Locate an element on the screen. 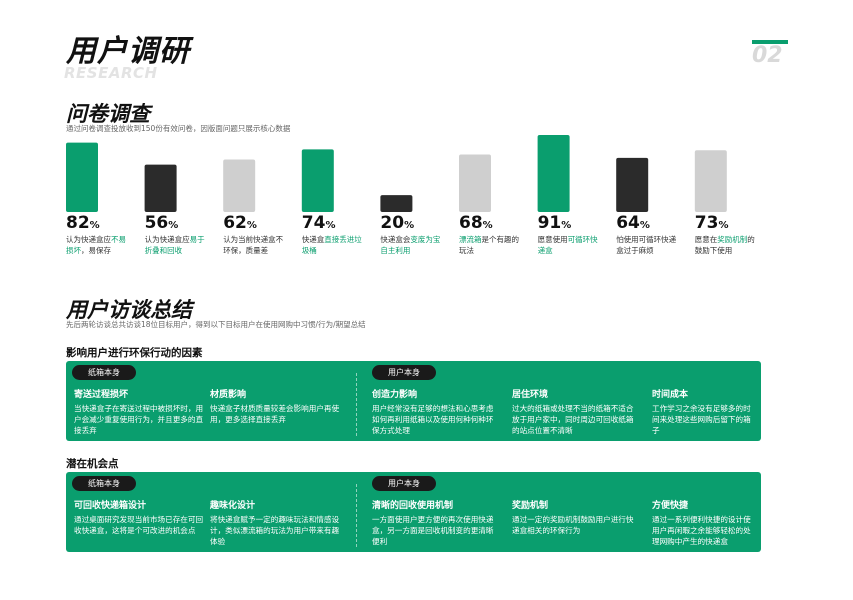 This screenshot has height=600, width=853. survey-bar-value-number: 62 is located at coordinates (235, 223).